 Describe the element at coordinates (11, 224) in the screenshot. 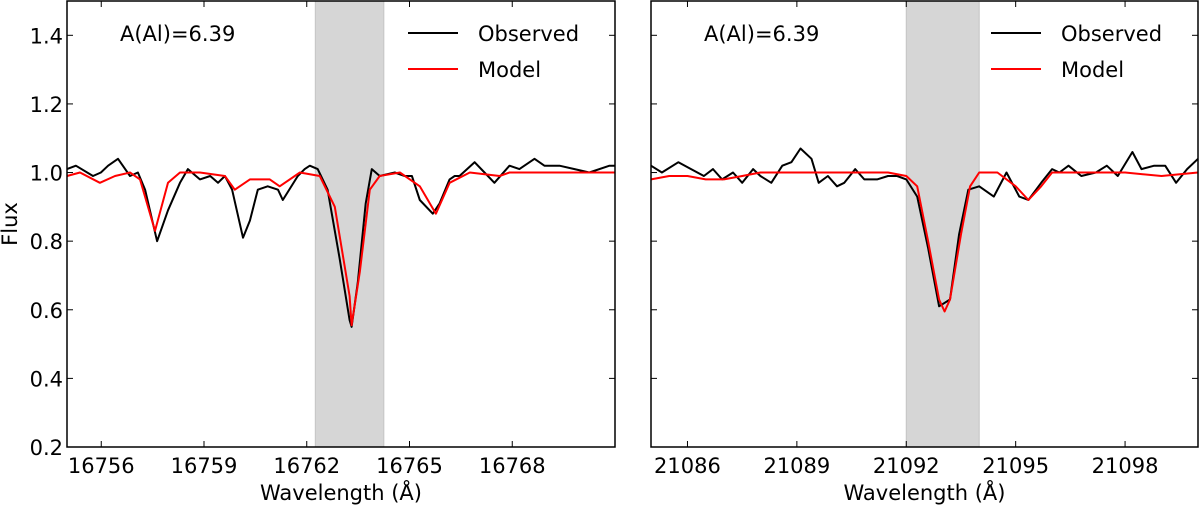

I see `y-axis-label: Flux` at that location.